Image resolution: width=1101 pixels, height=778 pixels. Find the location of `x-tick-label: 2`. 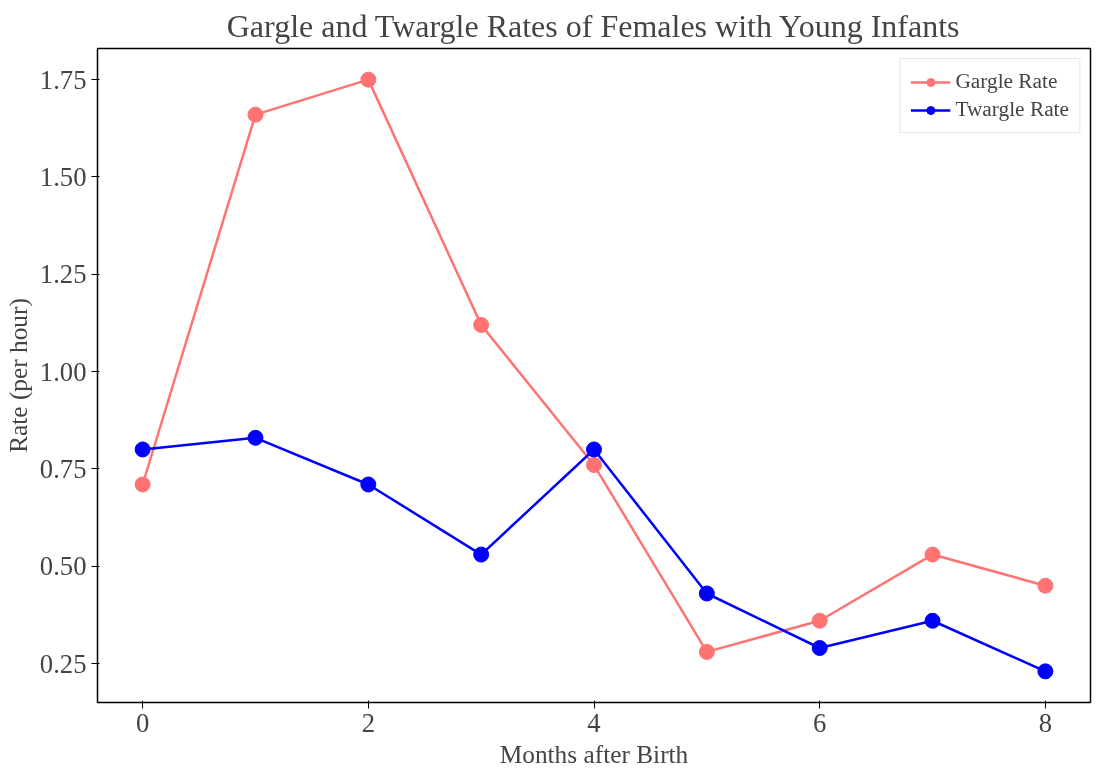

x-tick-label: 2 is located at coordinates (368, 722).